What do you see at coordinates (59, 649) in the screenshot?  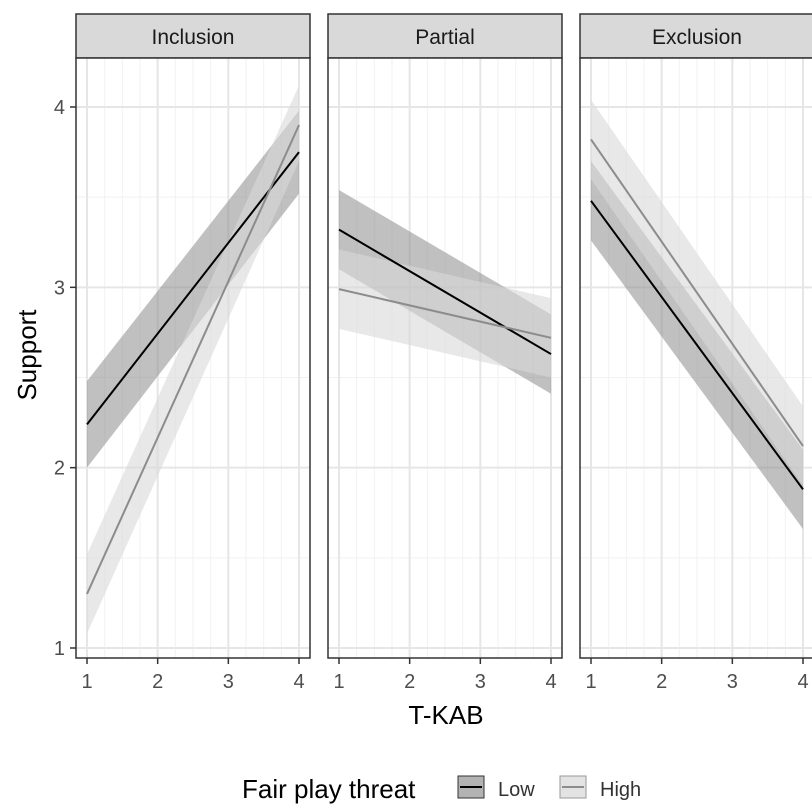 I see `y-tick-label: 1` at bounding box center [59, 649].